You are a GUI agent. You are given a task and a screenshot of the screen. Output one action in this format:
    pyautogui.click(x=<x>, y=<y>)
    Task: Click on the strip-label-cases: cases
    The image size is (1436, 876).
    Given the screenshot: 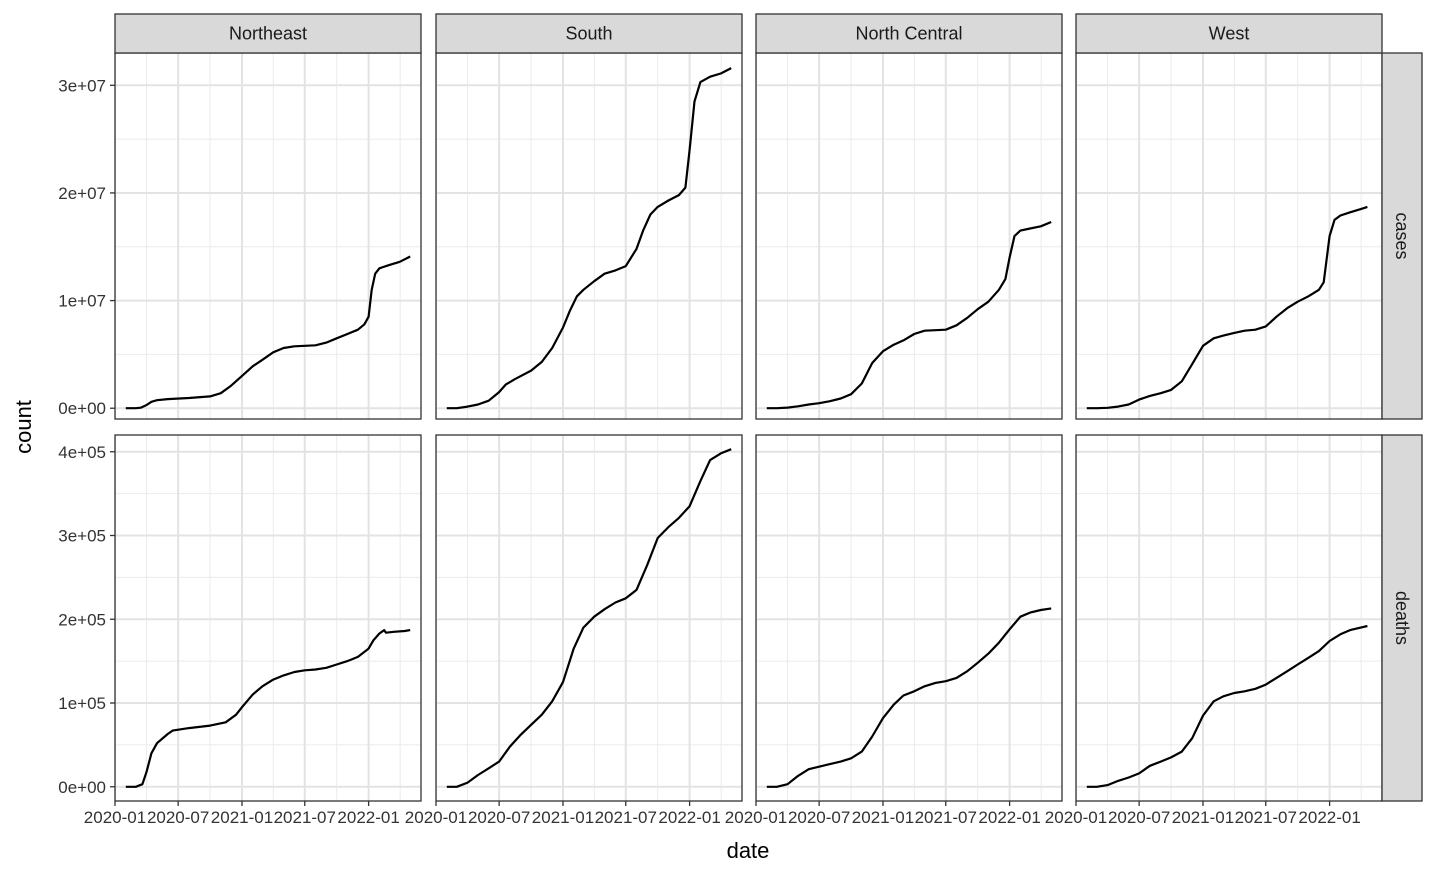 What is the action you would take?
    pyautogui.click(x=1402, y=235)
    